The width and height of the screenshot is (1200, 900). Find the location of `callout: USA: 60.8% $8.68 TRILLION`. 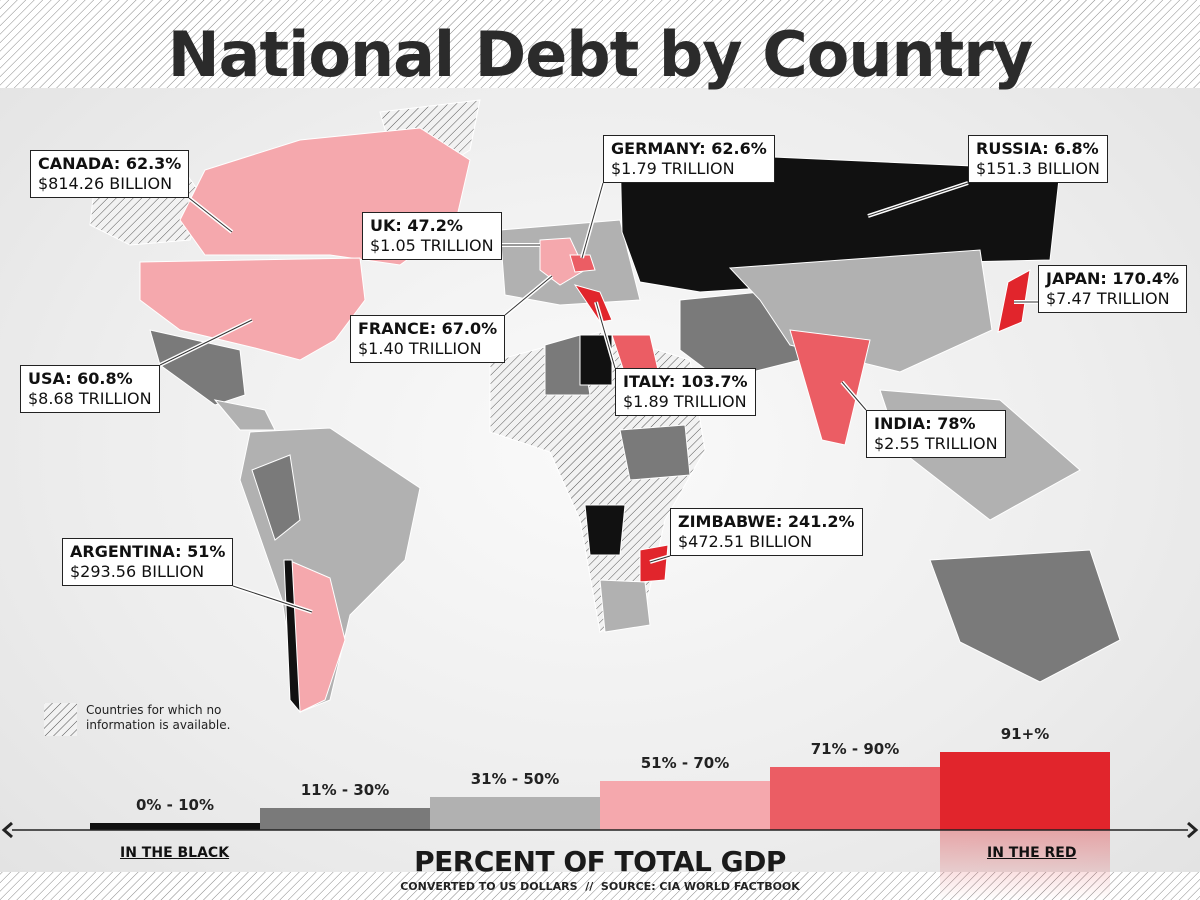

callout: USA: 60.8% $8.68 TRILLION is located at coordinates (90, 389).